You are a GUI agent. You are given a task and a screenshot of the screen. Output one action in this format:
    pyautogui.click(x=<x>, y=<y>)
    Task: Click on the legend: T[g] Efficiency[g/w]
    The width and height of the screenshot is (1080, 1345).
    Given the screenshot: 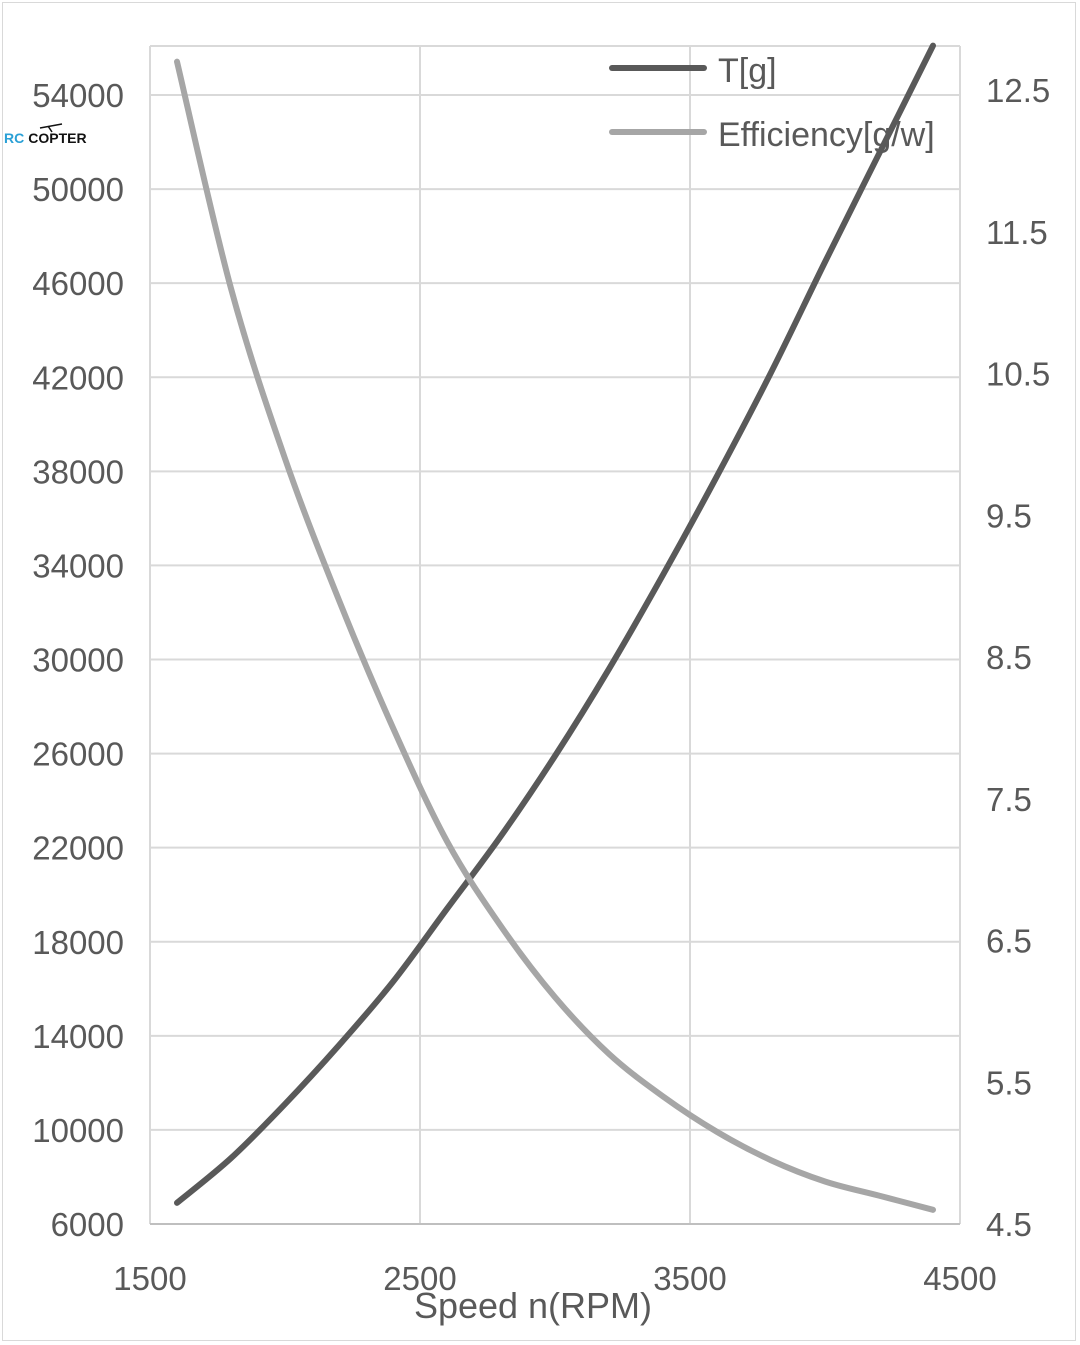 What is the action you would take?
    pyautogui.click(x=772, y=103)
    